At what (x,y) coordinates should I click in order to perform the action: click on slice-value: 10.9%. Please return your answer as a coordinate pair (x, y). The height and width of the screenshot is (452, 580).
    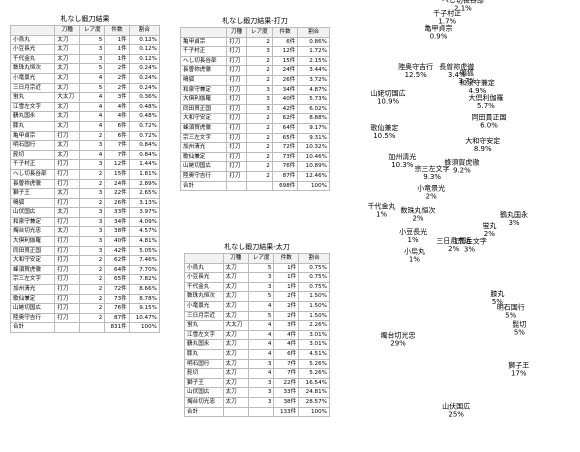
    Looking at the image, I should click on (388, 101).